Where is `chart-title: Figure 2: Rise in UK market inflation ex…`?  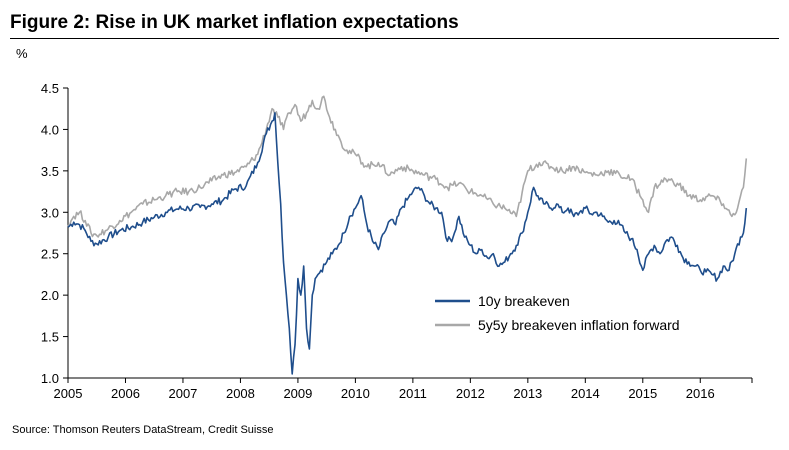 chart-title: Figure 2: Rise in UK market inflation ex… is located at coordinates (234, 22).